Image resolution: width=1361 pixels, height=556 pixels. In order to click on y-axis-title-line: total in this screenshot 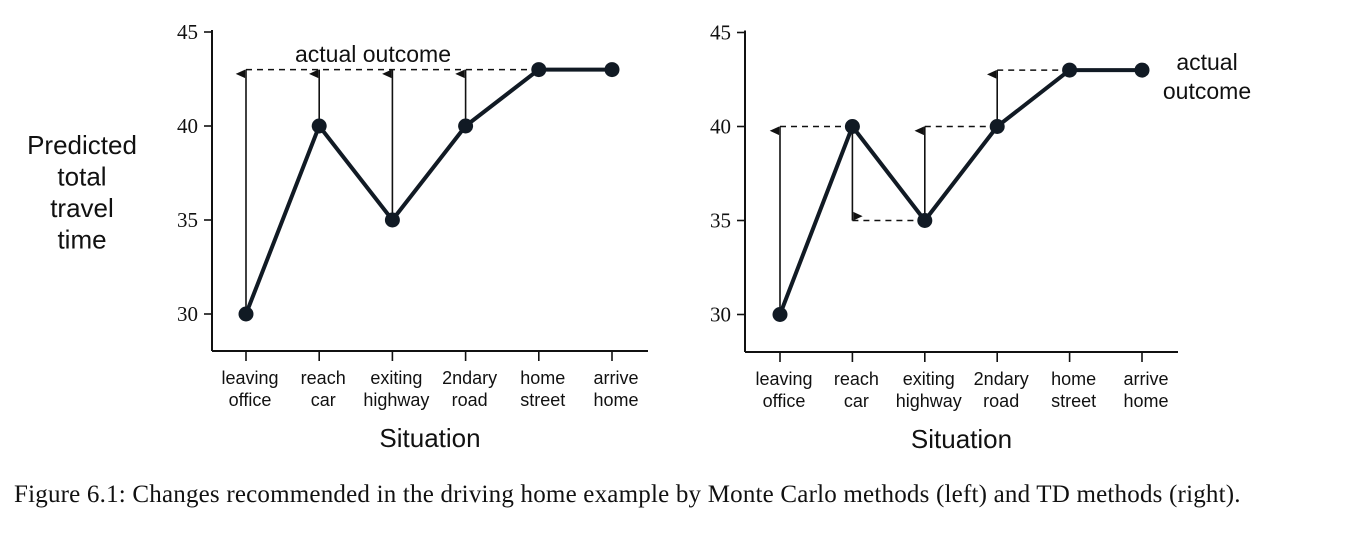, I will do `click(81, 177)`.